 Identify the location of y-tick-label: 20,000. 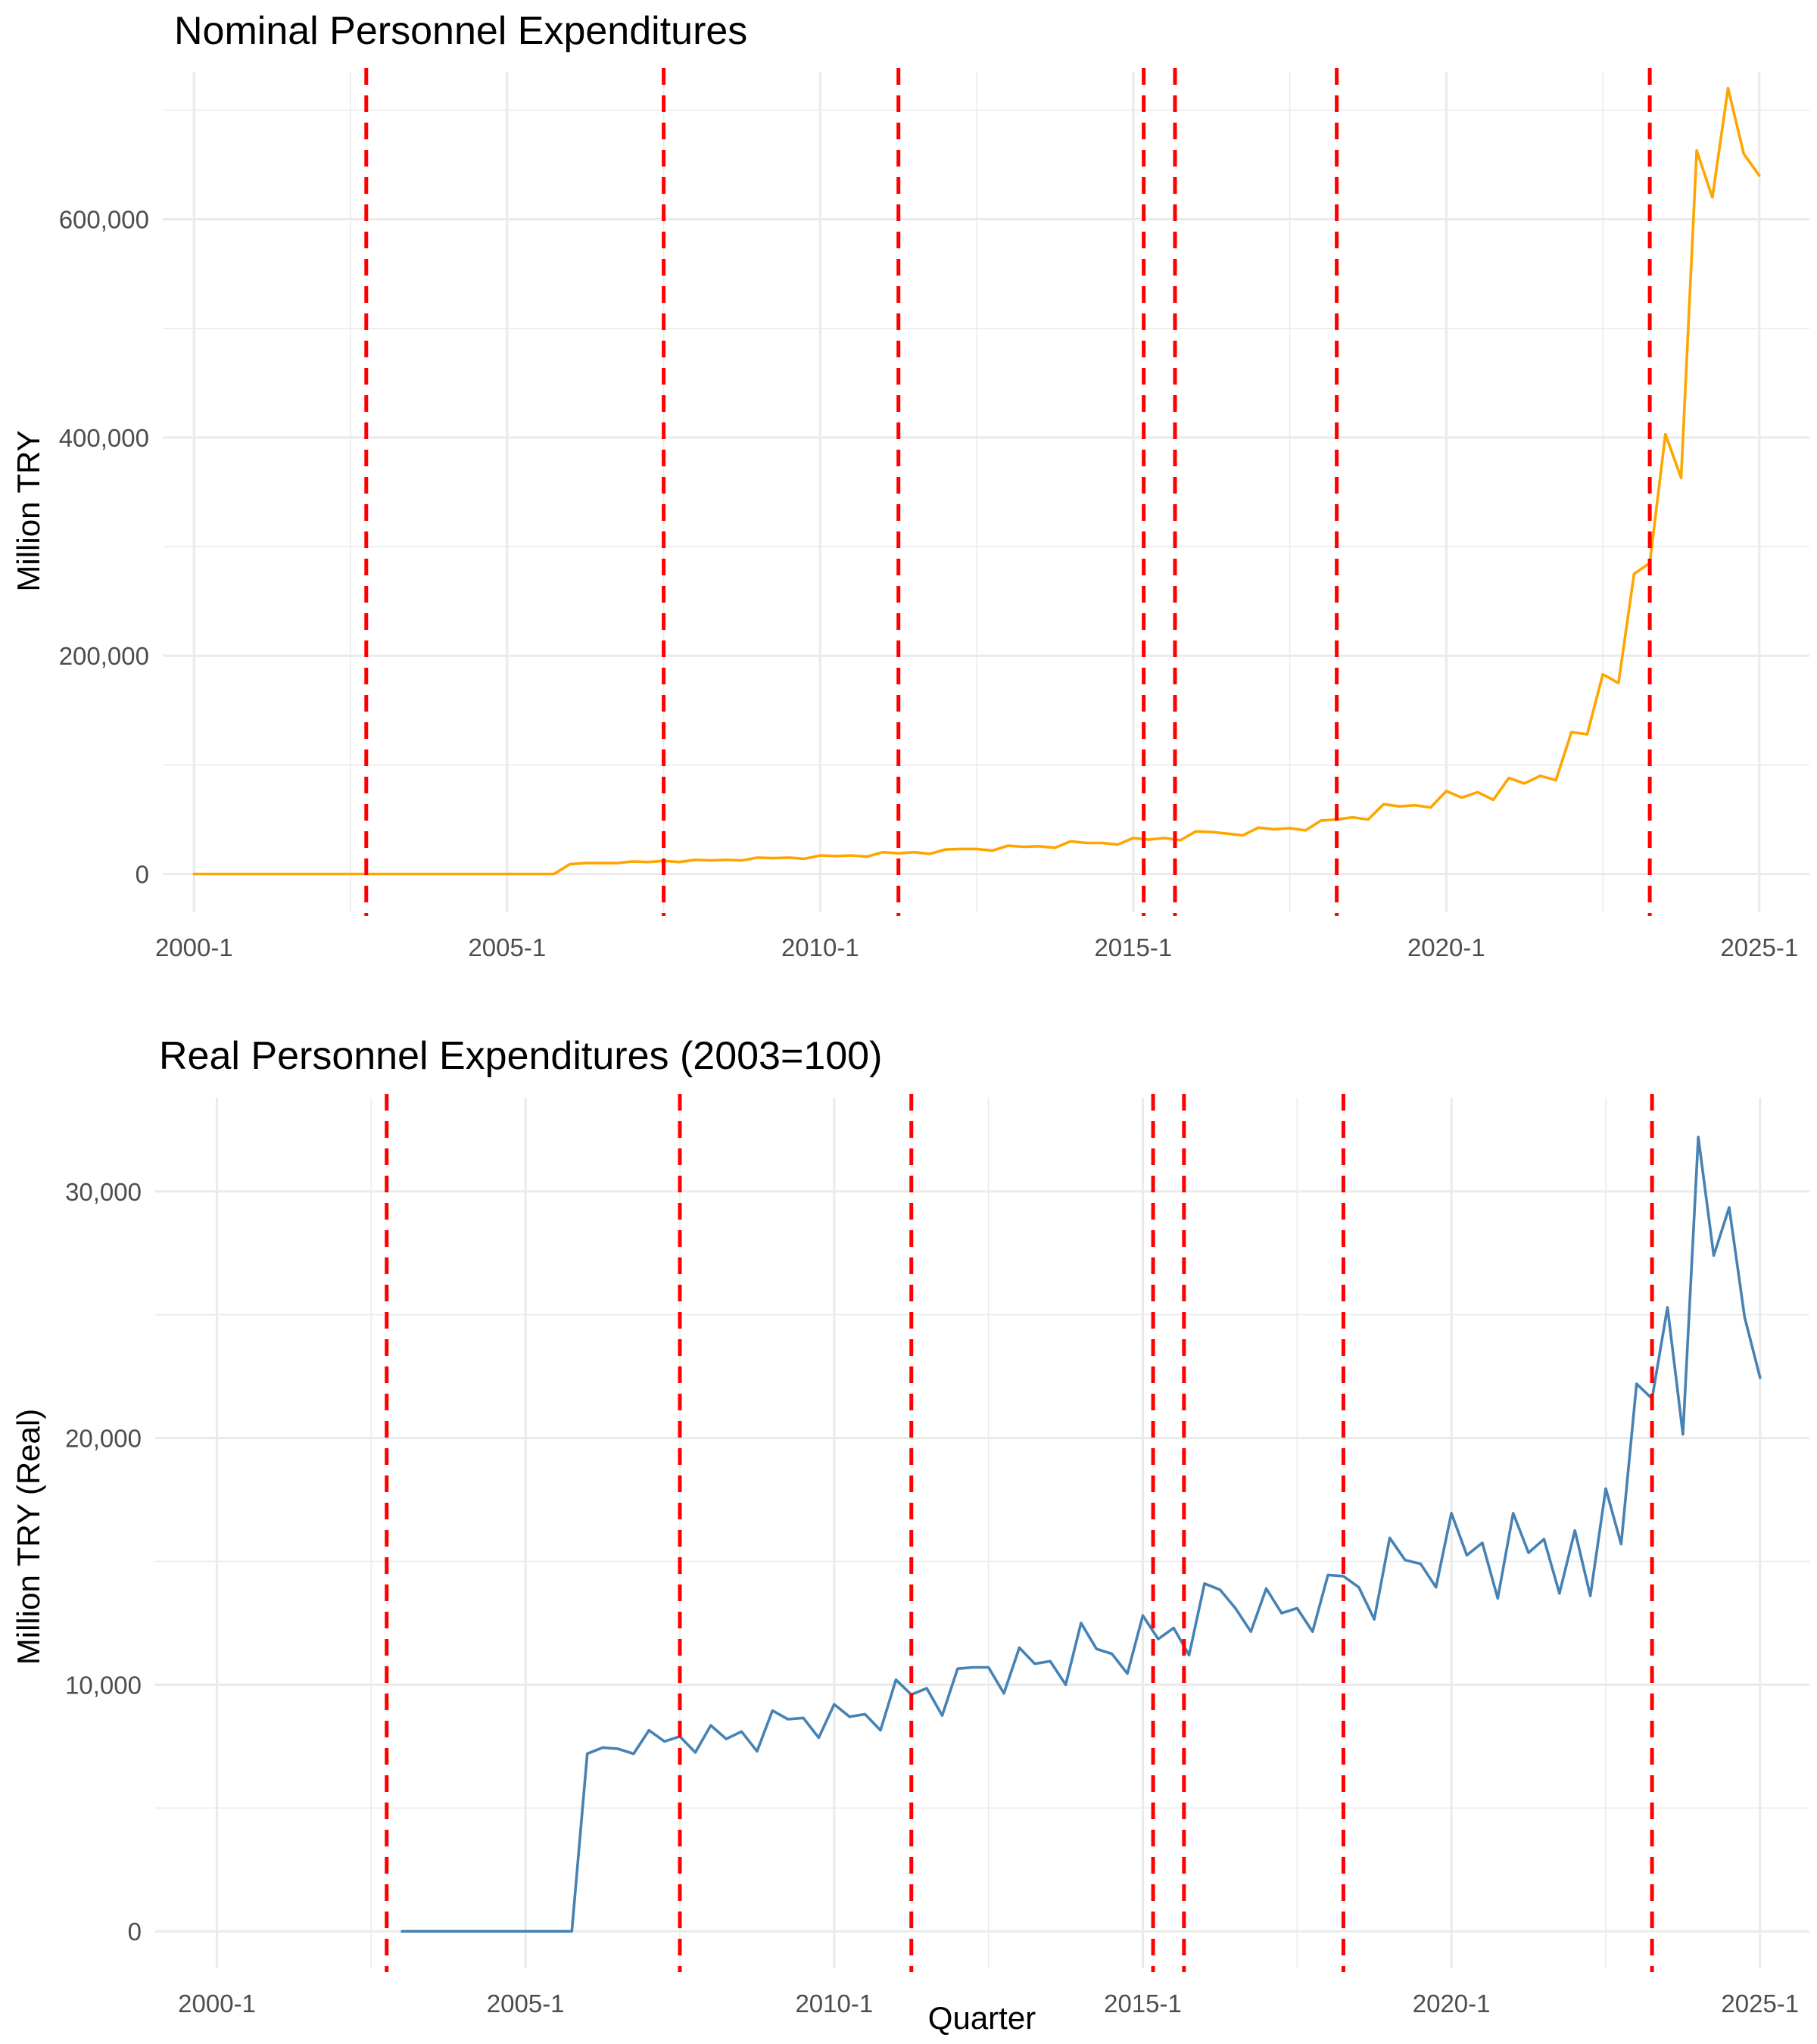
(103, 1439).